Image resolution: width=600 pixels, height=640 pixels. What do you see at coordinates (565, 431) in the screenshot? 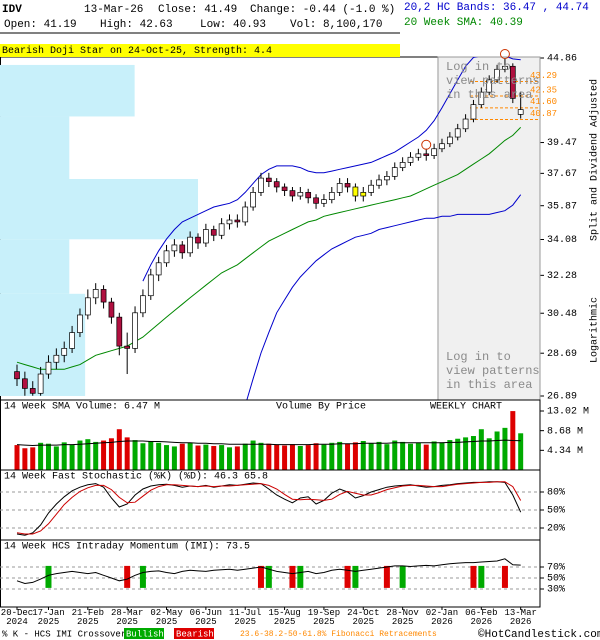
I see `y-tick-label: 8.68 M` at bounding box center [565, 431].